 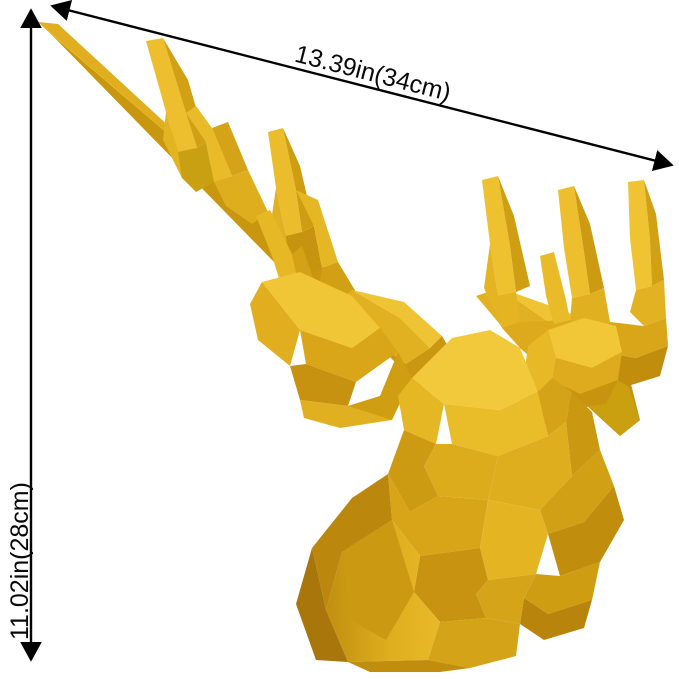 What do you see at coordinates (331, 350) in the screenshot?
I see `left-ear` at bounding box center [331, 350].